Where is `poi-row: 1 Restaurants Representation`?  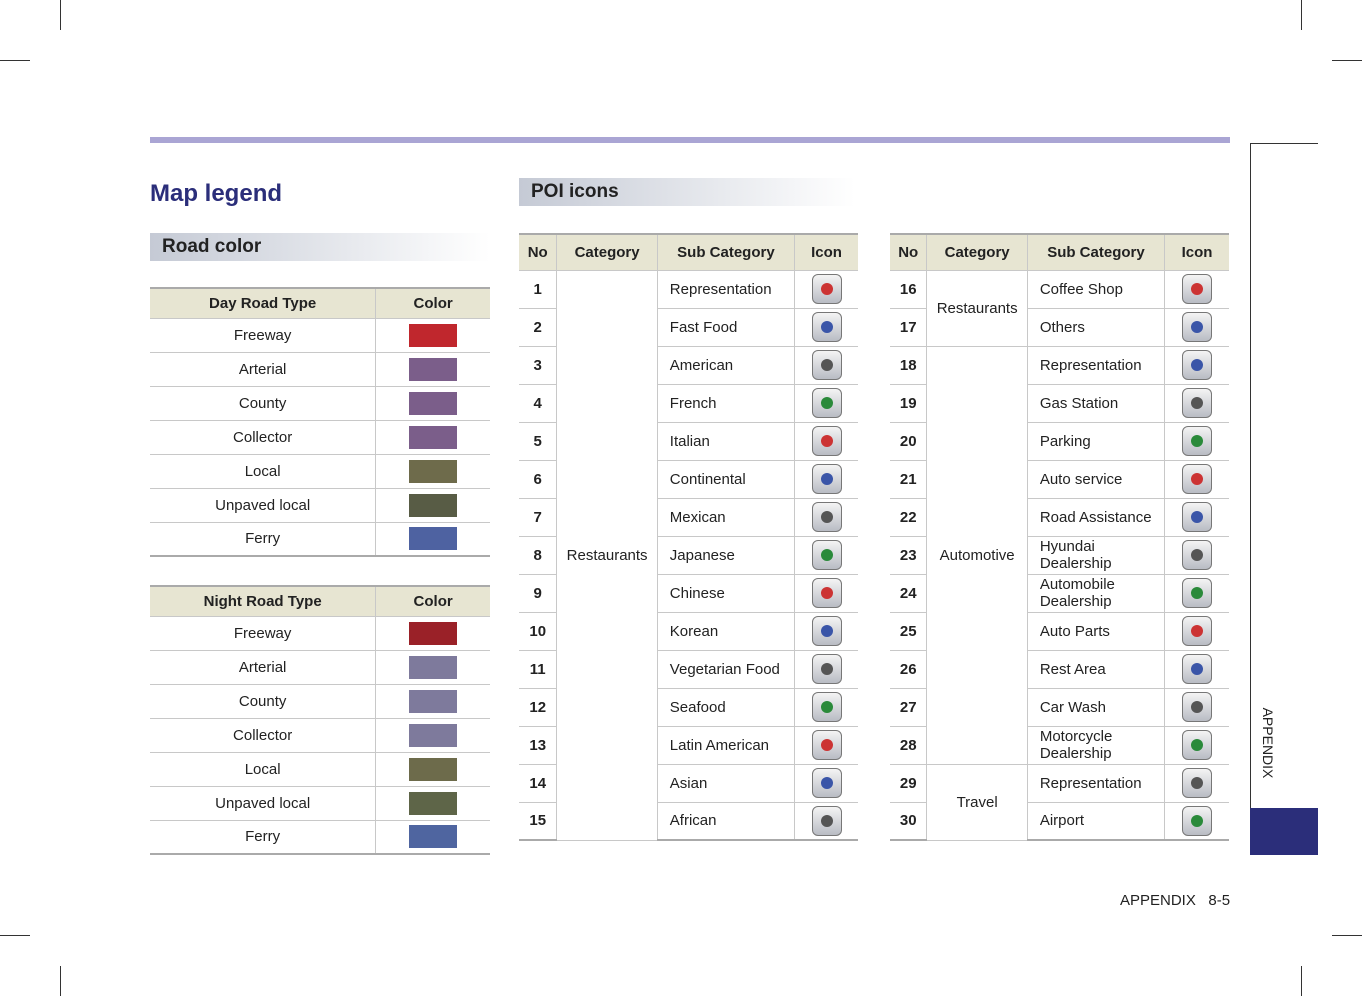
poi-row: 1 Restaurants Representation is located at coordinates (688, 555).